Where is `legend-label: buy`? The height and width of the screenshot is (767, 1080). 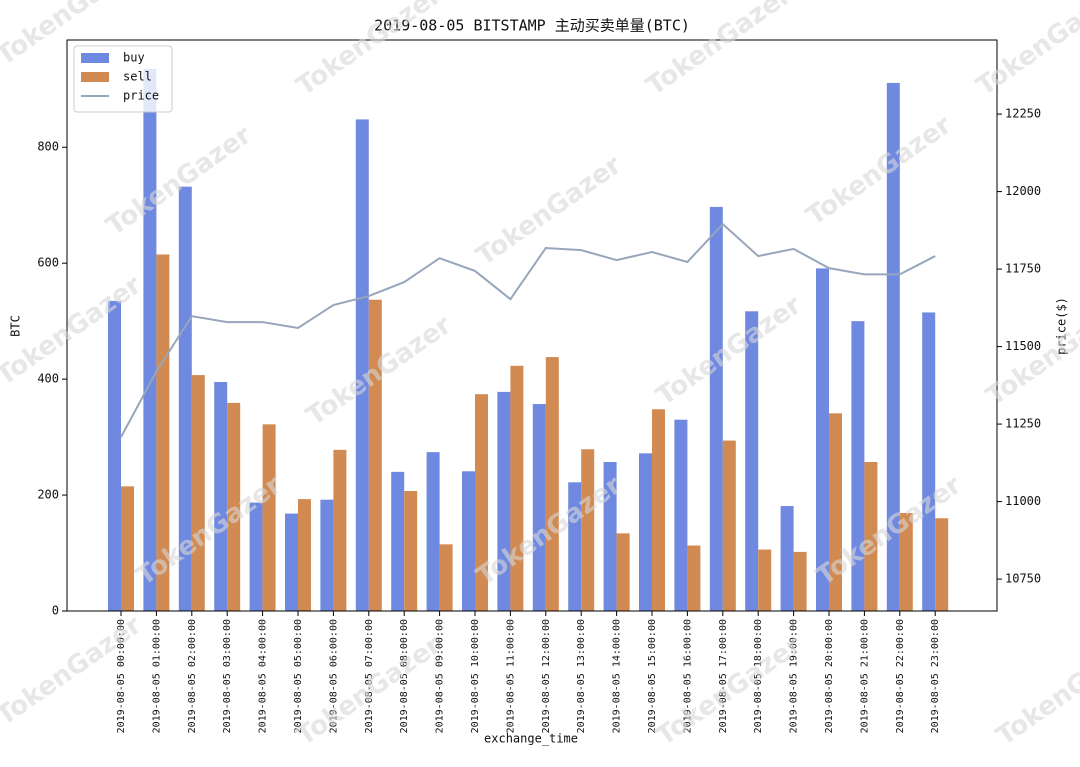
legend-label: buy is located at coordinates (134, 58).